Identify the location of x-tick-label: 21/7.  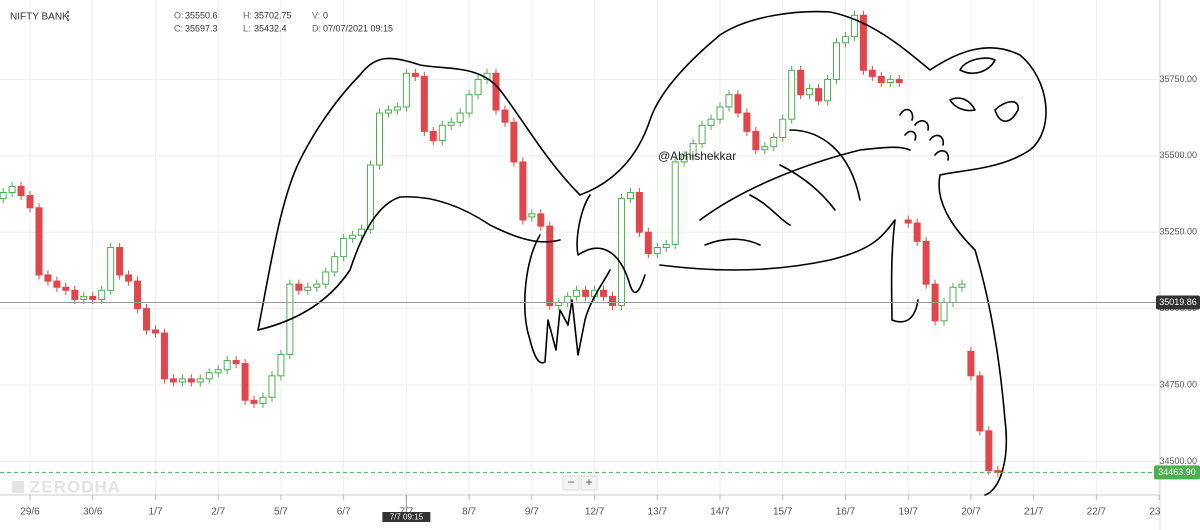
(1034, 512).